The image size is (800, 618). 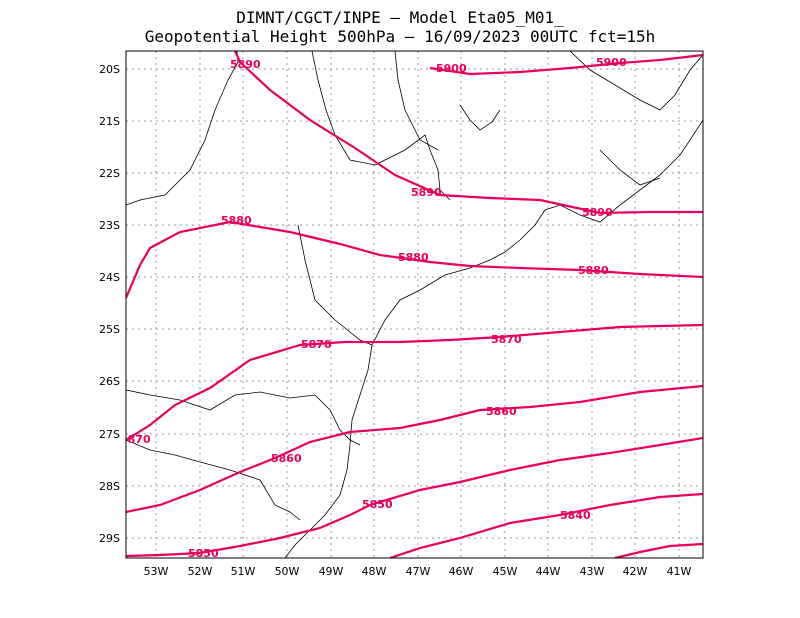 I want to click on lat-label: 21S, so click(x=109, y=121).